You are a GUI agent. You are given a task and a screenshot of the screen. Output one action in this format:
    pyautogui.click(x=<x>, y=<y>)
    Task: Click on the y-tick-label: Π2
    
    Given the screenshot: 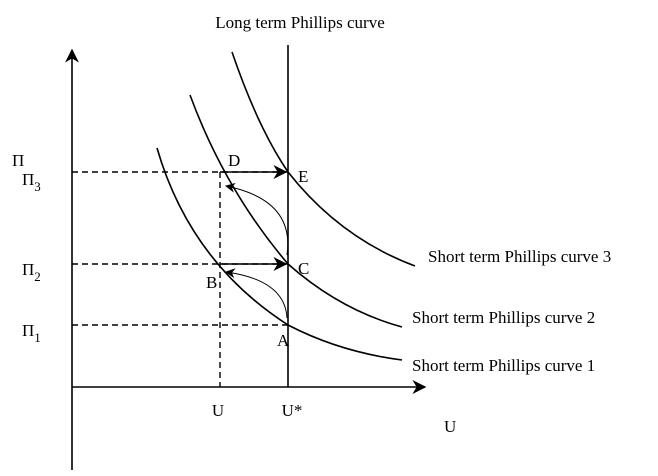 What is the action you would take?
    pyautogui.click(x=31, y=272)
    